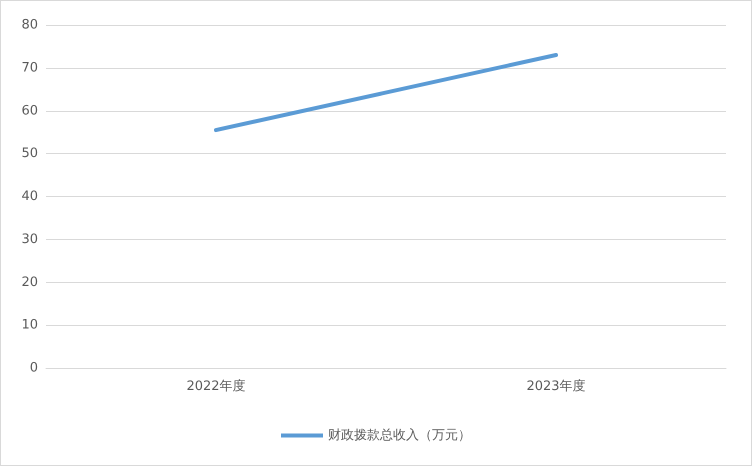  I want to click on legend-label: 财政拨款总收入（万元）, so click(399, 435).